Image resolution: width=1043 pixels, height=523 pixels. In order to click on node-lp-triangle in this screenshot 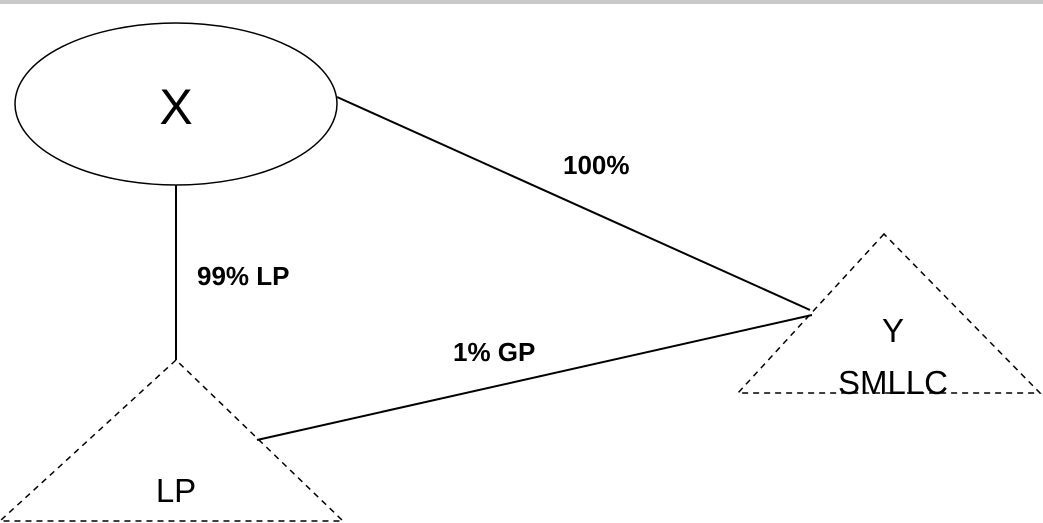, I will do `click(172, 440)`.